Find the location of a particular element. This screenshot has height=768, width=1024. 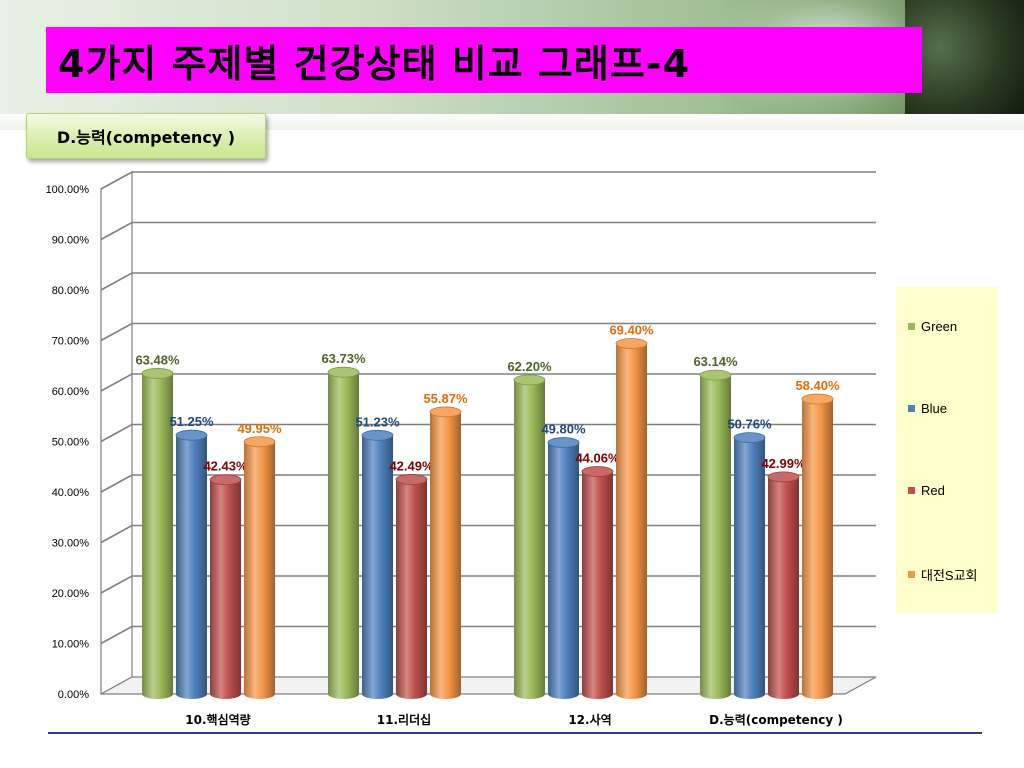

banner-photo is located at coordinates (964, 59).